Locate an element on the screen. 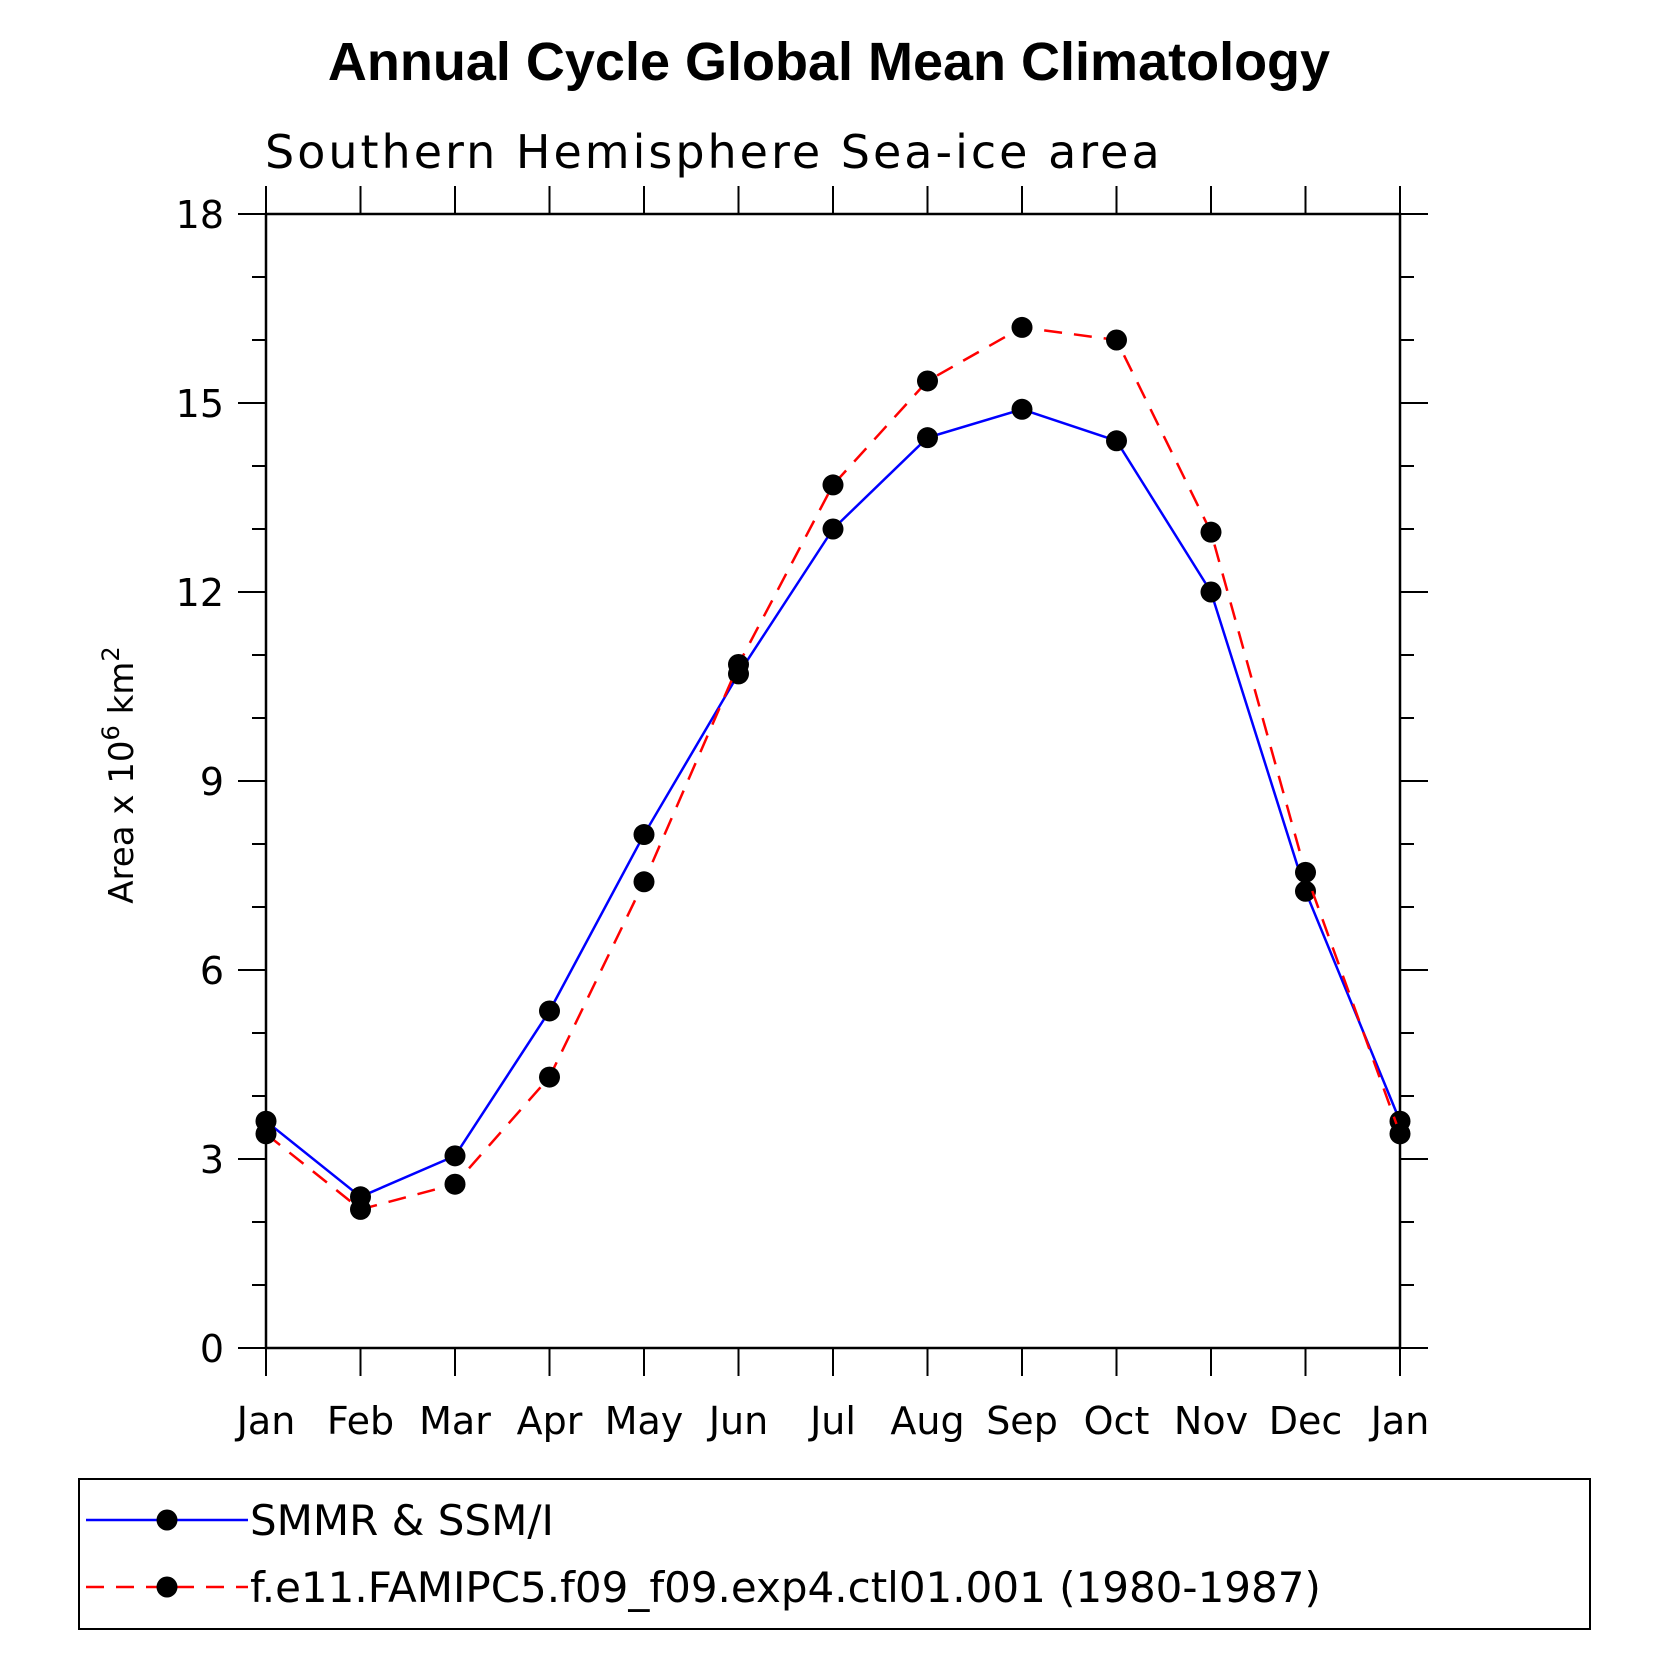 The height and width of the screenshot is (1658, 1658). y-tick-label: 6 is located at coordinates (212, 971).